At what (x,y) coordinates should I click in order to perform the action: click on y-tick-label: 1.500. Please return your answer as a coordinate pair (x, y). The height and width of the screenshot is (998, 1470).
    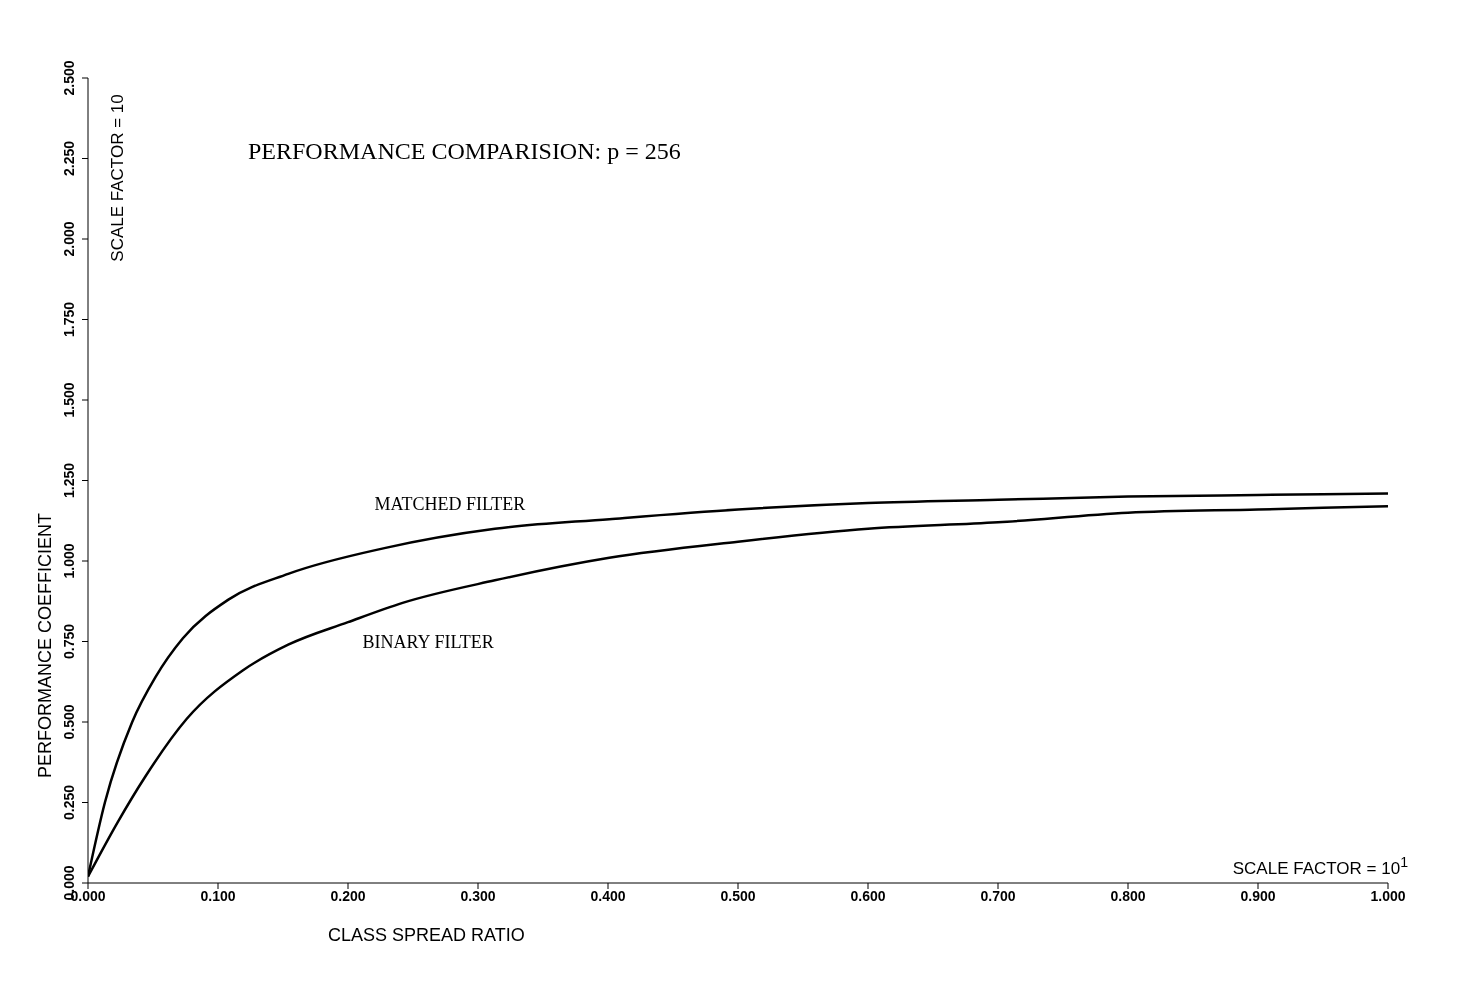
    Looking at the image, I should click on (69, 400).